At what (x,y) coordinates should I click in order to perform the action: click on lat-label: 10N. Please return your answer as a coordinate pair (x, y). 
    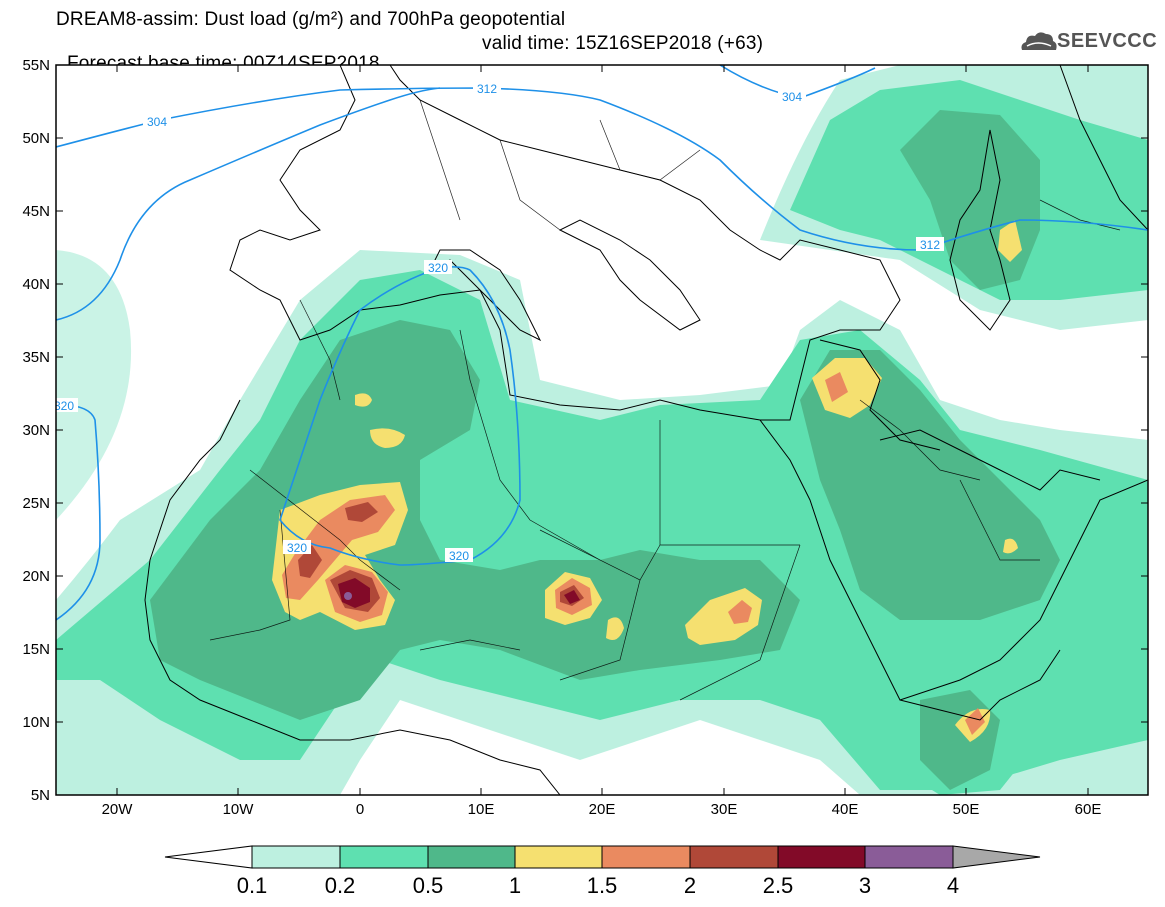
    Looking at the image, I should click on (36, 722).